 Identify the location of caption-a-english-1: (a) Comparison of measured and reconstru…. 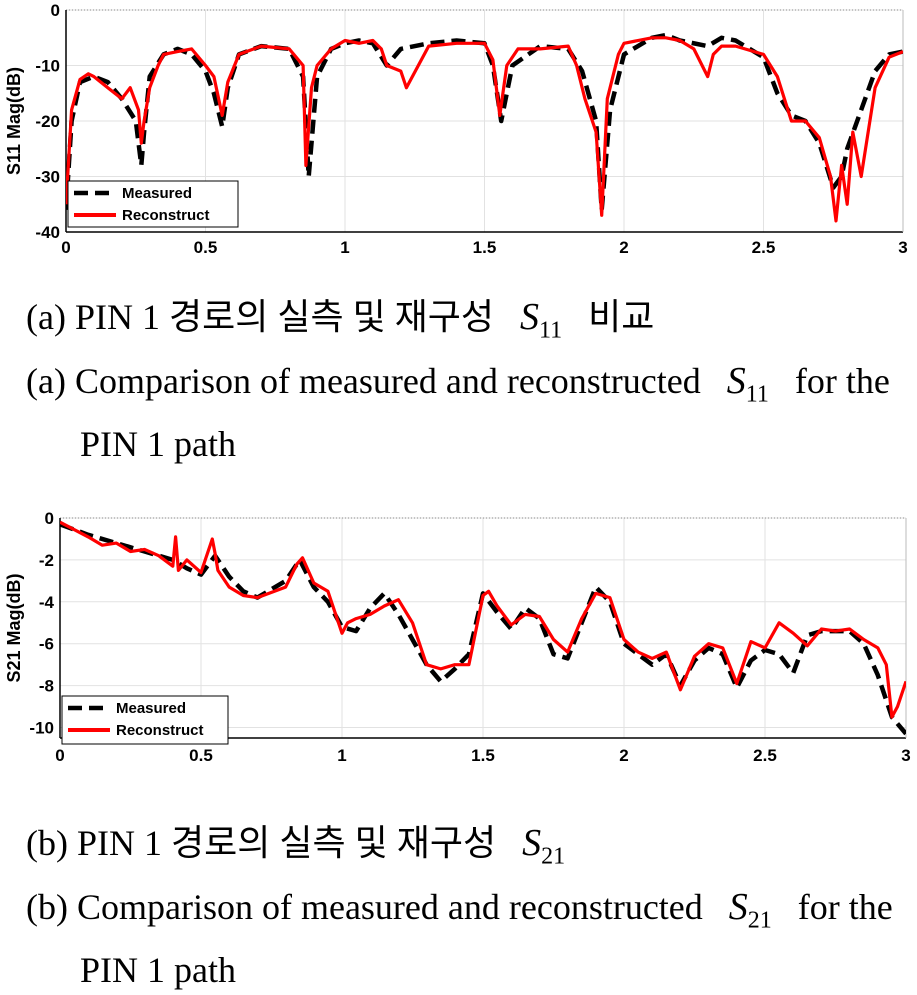
(463, 388).